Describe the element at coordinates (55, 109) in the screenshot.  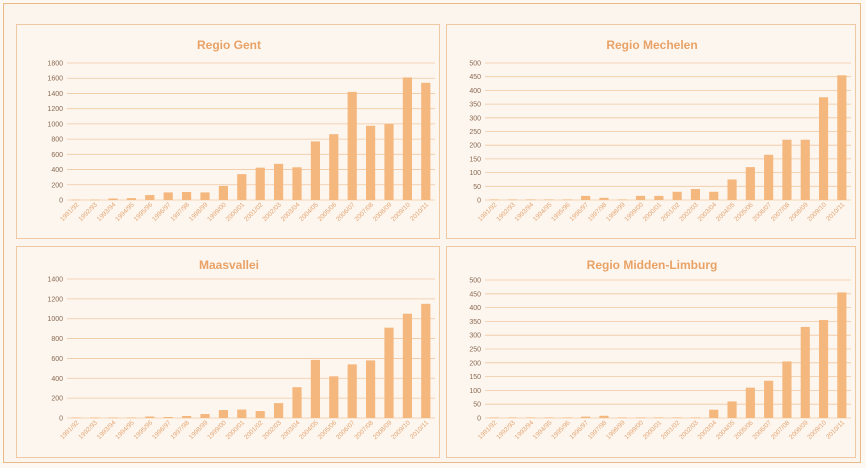
I see `y-tick-label: 1200` at that location.